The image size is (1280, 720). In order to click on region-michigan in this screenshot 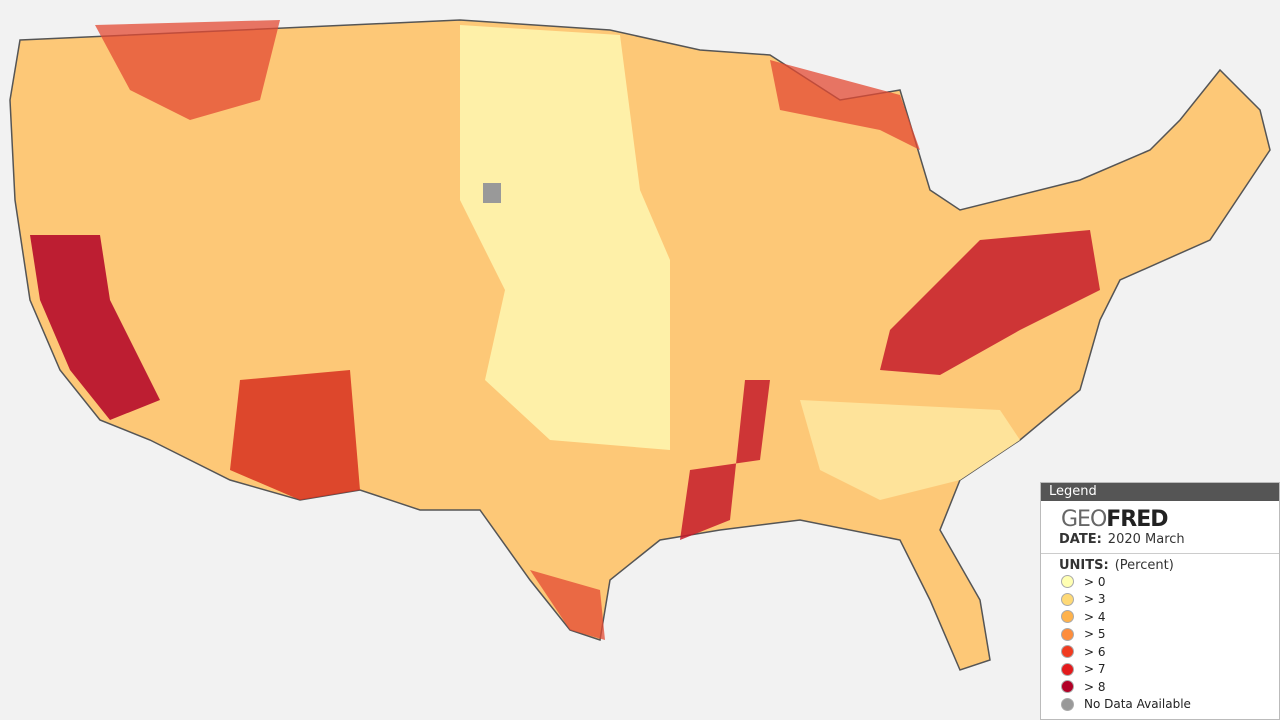, I will do `click(845, 105)`.